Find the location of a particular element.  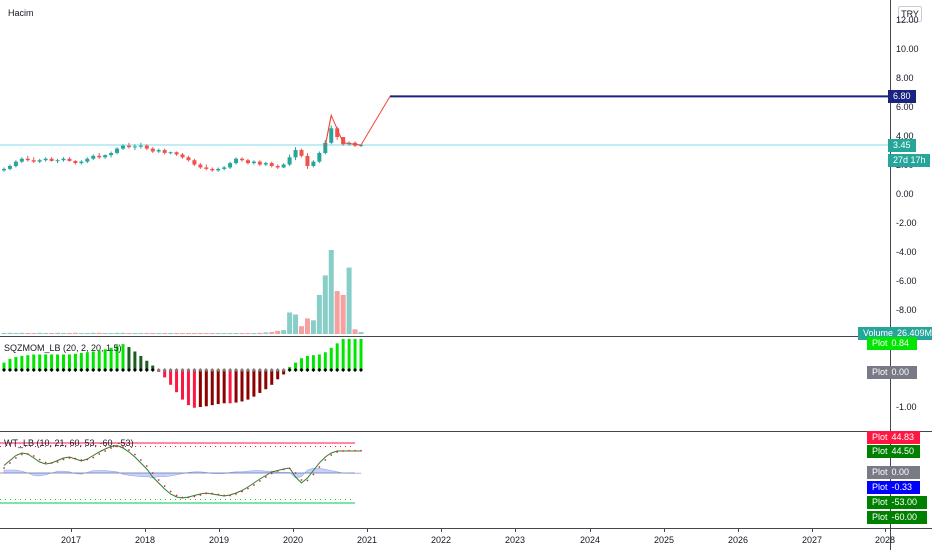

wt-plot-tag-6: Plot -60.00 is located at coordinates (897, 517).